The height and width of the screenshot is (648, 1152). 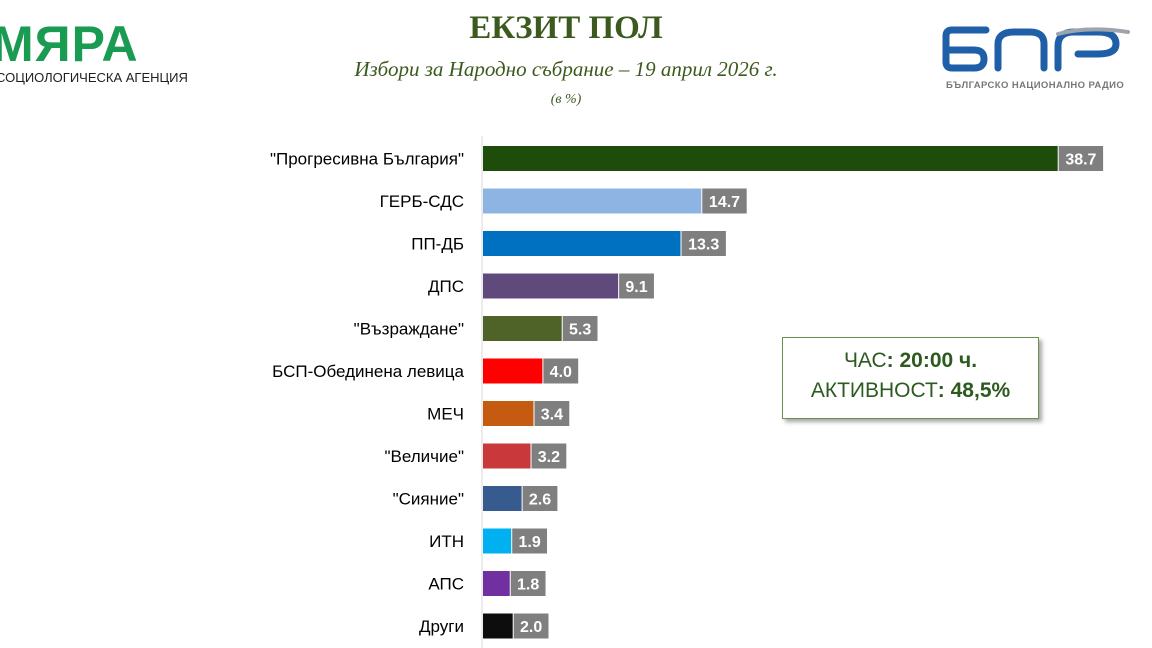 What do you see at coordinates (446, 584) in the screenshot?
I see `category-label: АПС` at bounding box center [446, 584].